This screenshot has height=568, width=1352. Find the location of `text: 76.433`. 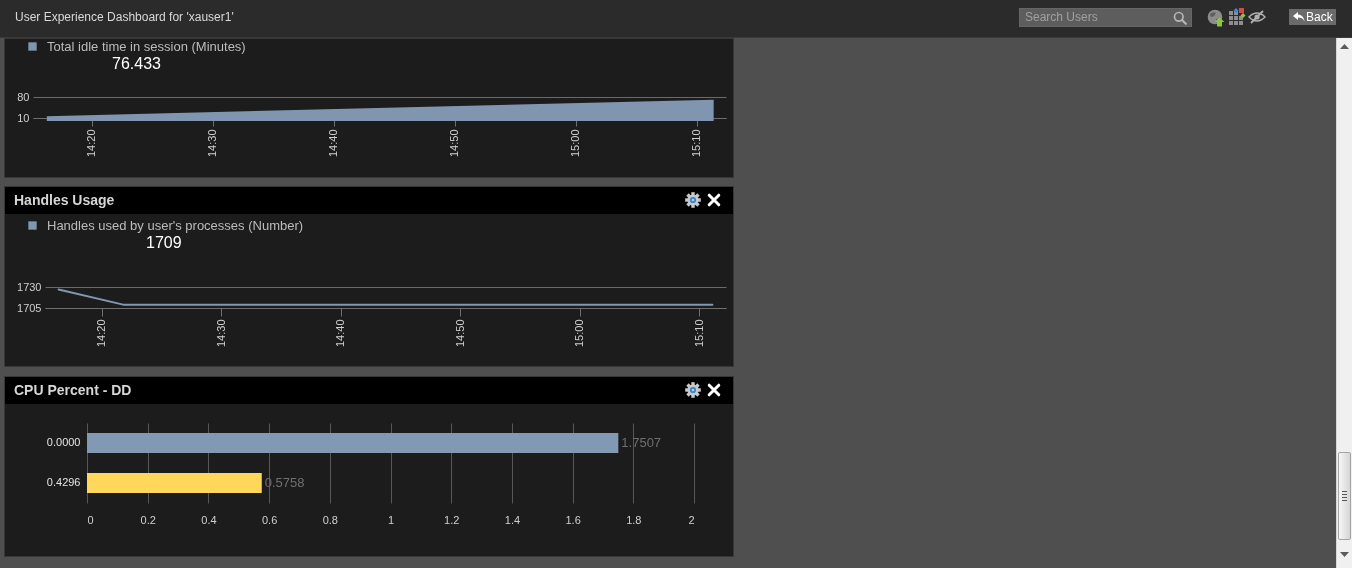

text: 76.433 is located at coordinates (136, 64).